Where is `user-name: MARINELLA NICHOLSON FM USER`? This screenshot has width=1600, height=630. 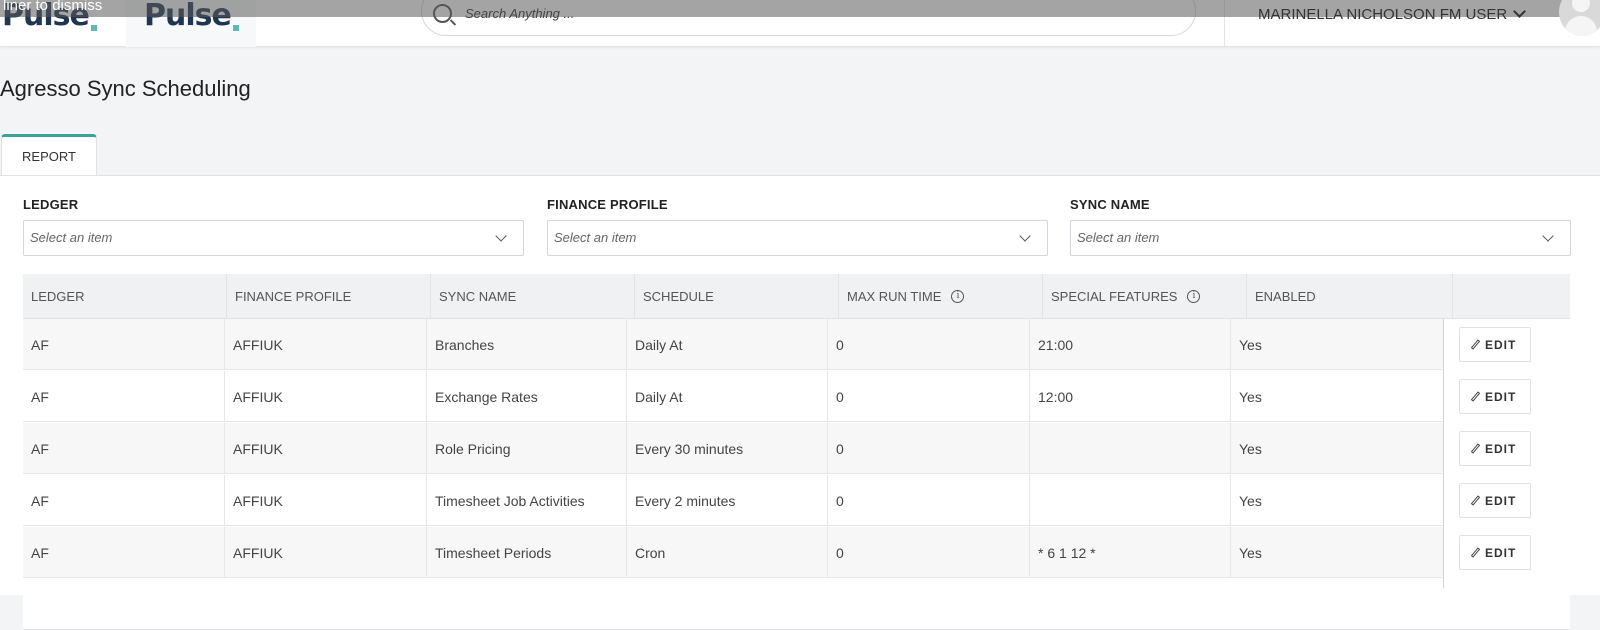
user-name: MARINELLA NICHOLSON FM USER is located at coordinates (1383, 14).